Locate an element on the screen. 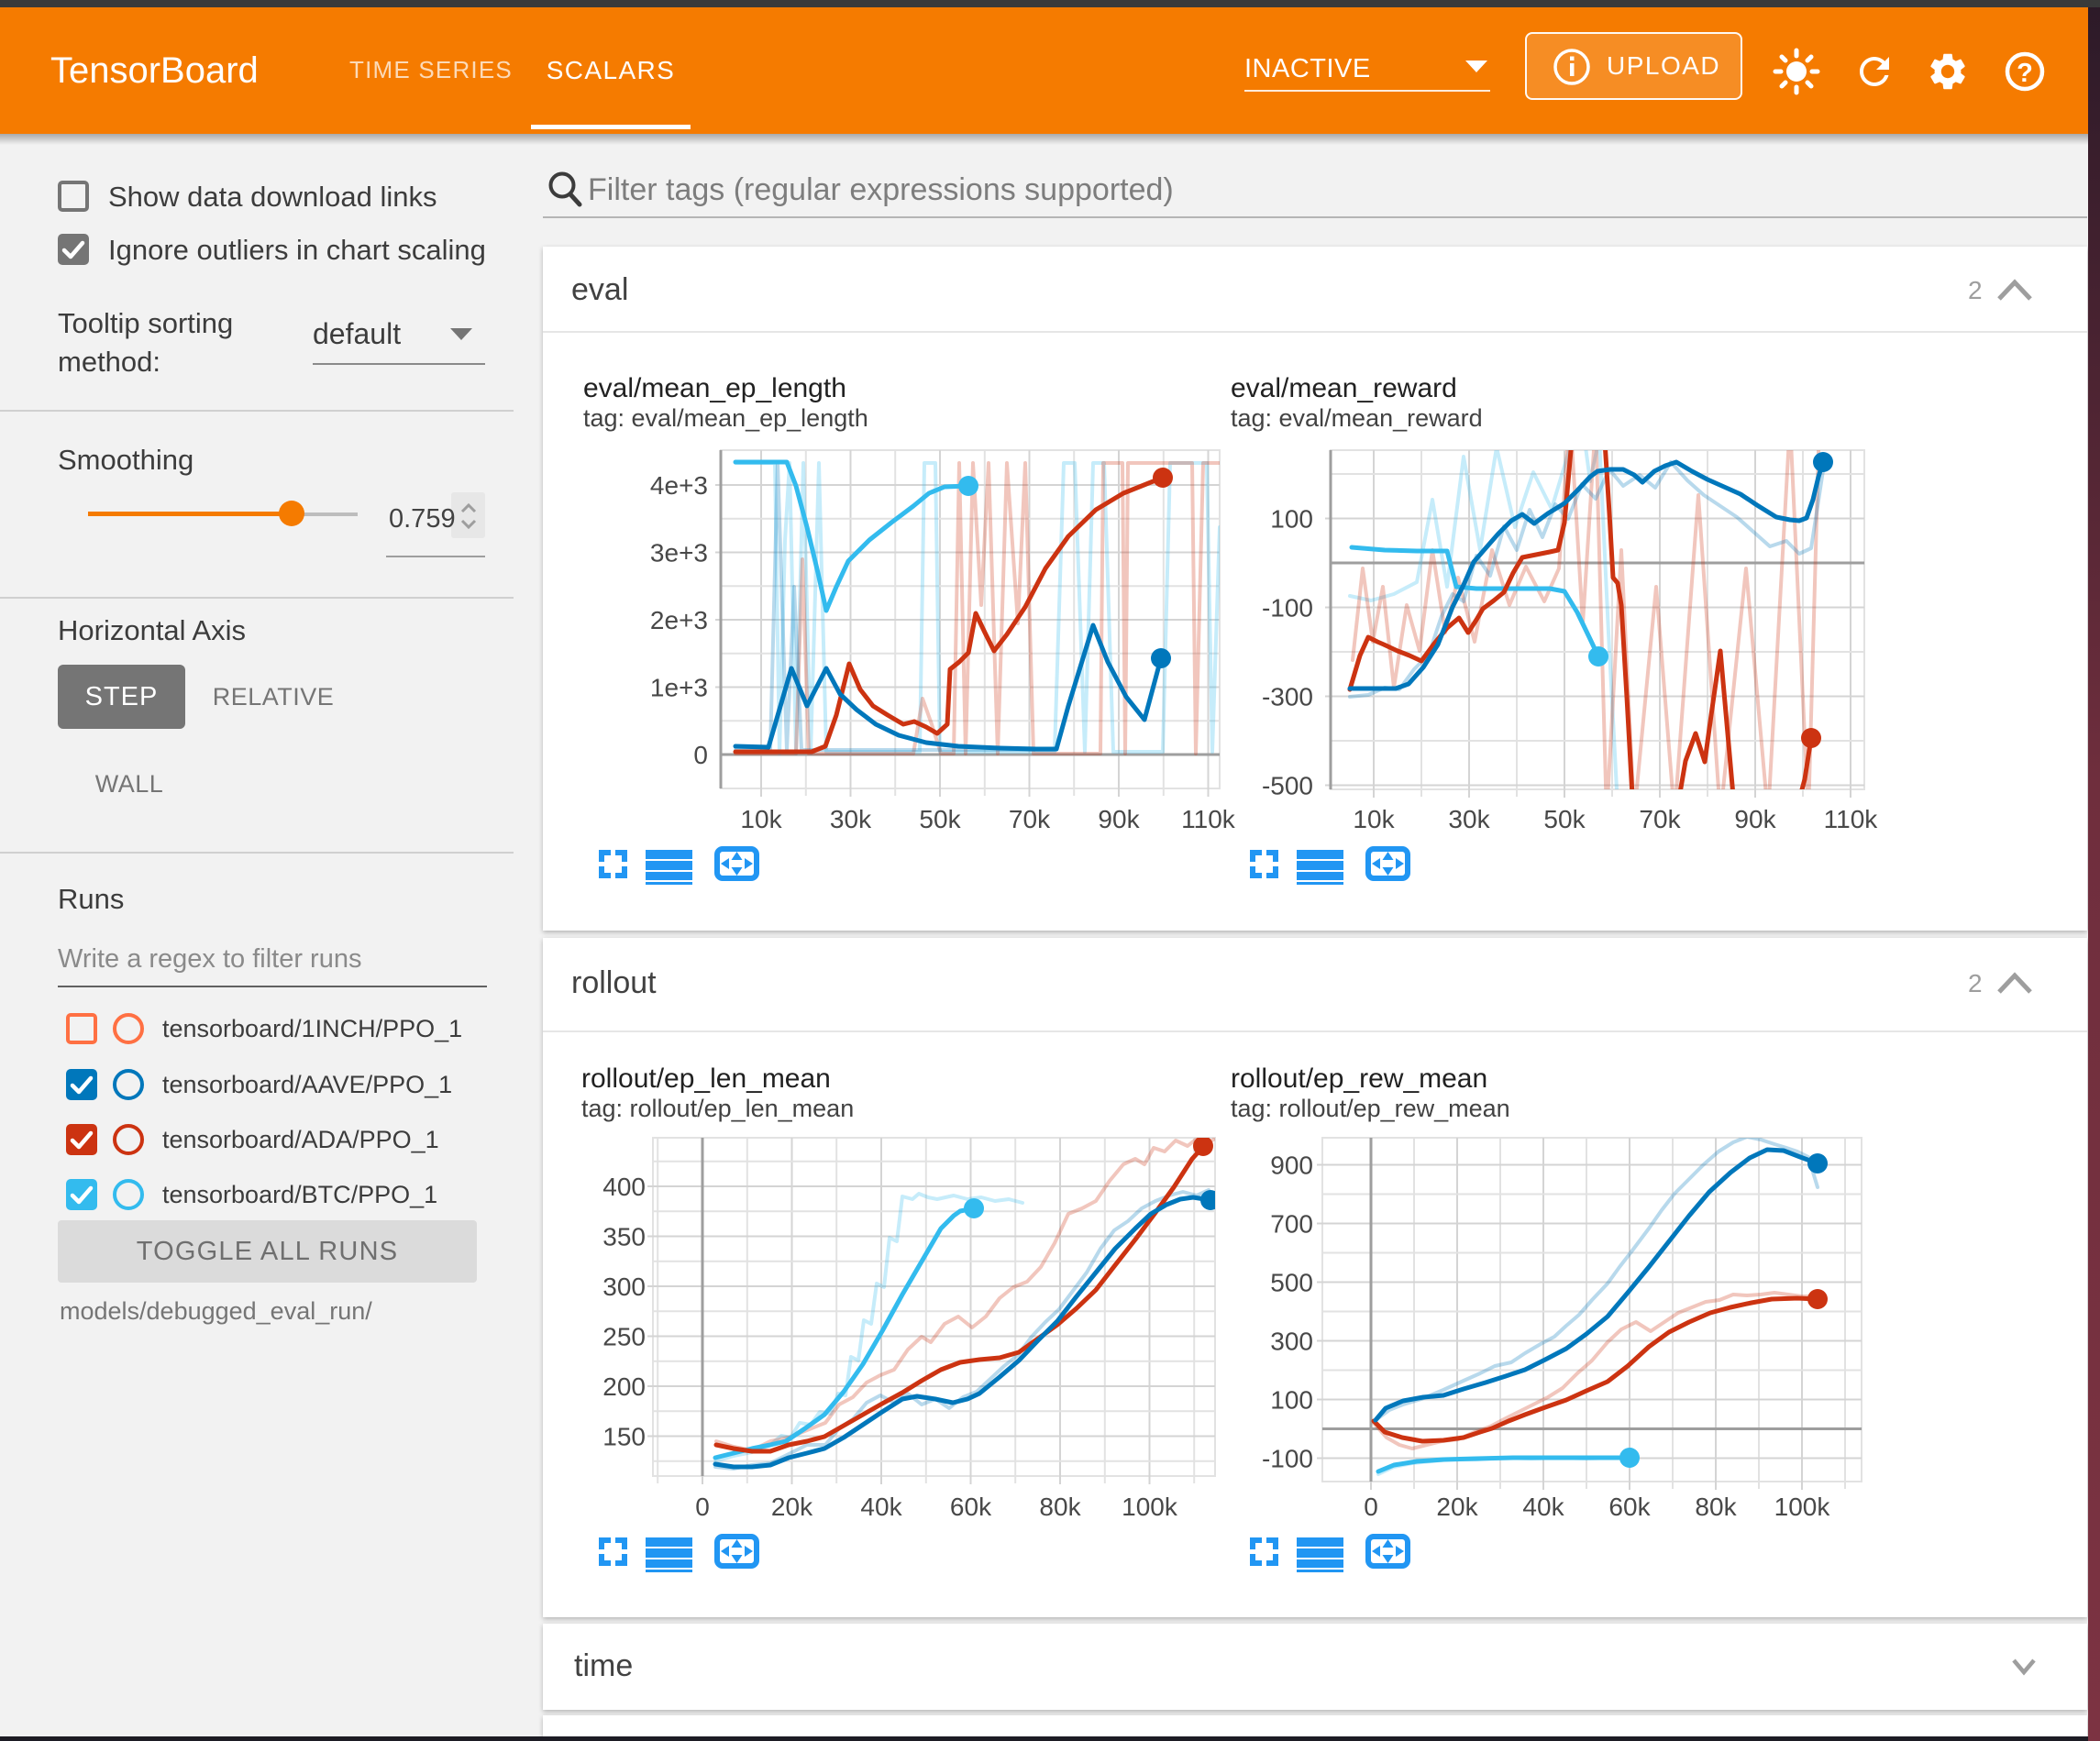 This screenshot has width=2100, height=1741. svg-text: 3e+3 is located at coordinates (679, 553).